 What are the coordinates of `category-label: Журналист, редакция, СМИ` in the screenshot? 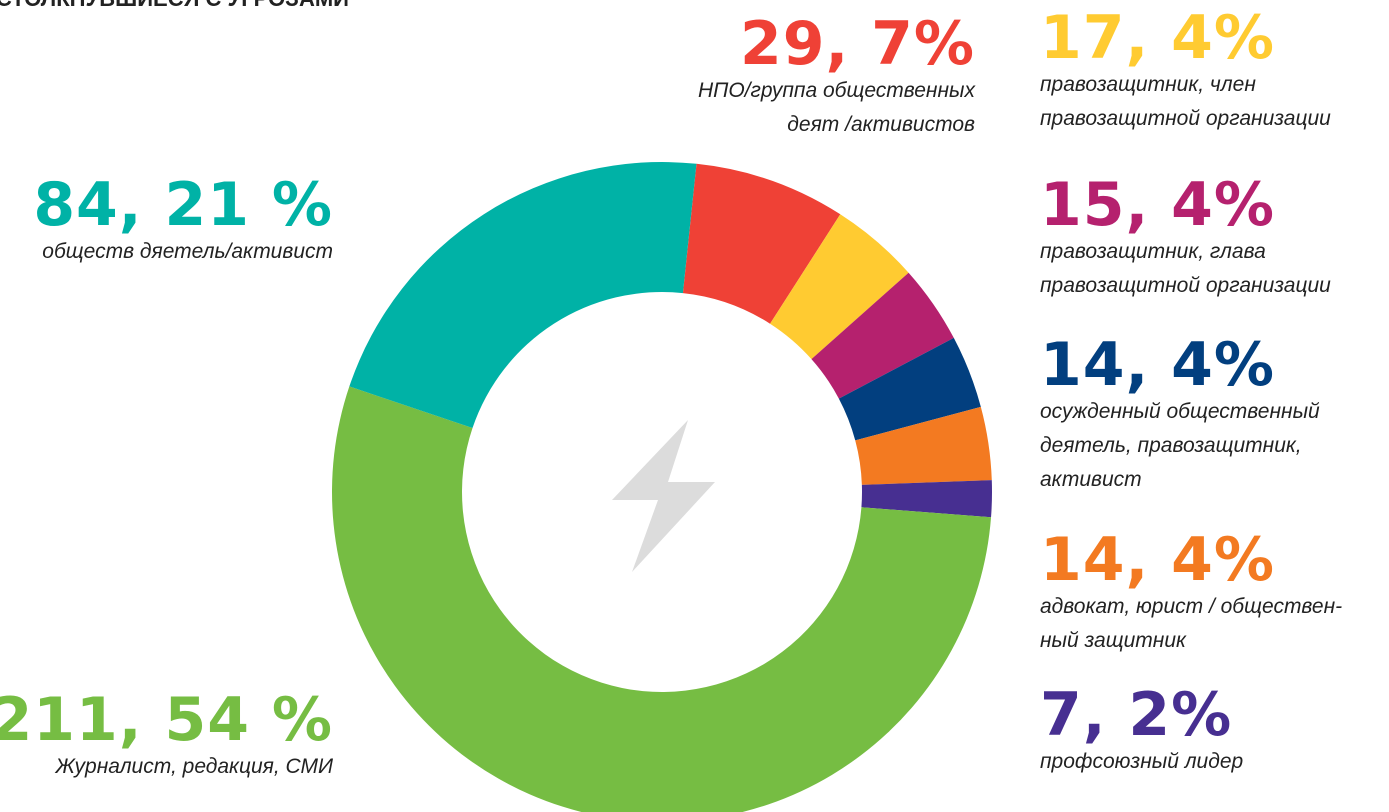 It's located at (194, 766).